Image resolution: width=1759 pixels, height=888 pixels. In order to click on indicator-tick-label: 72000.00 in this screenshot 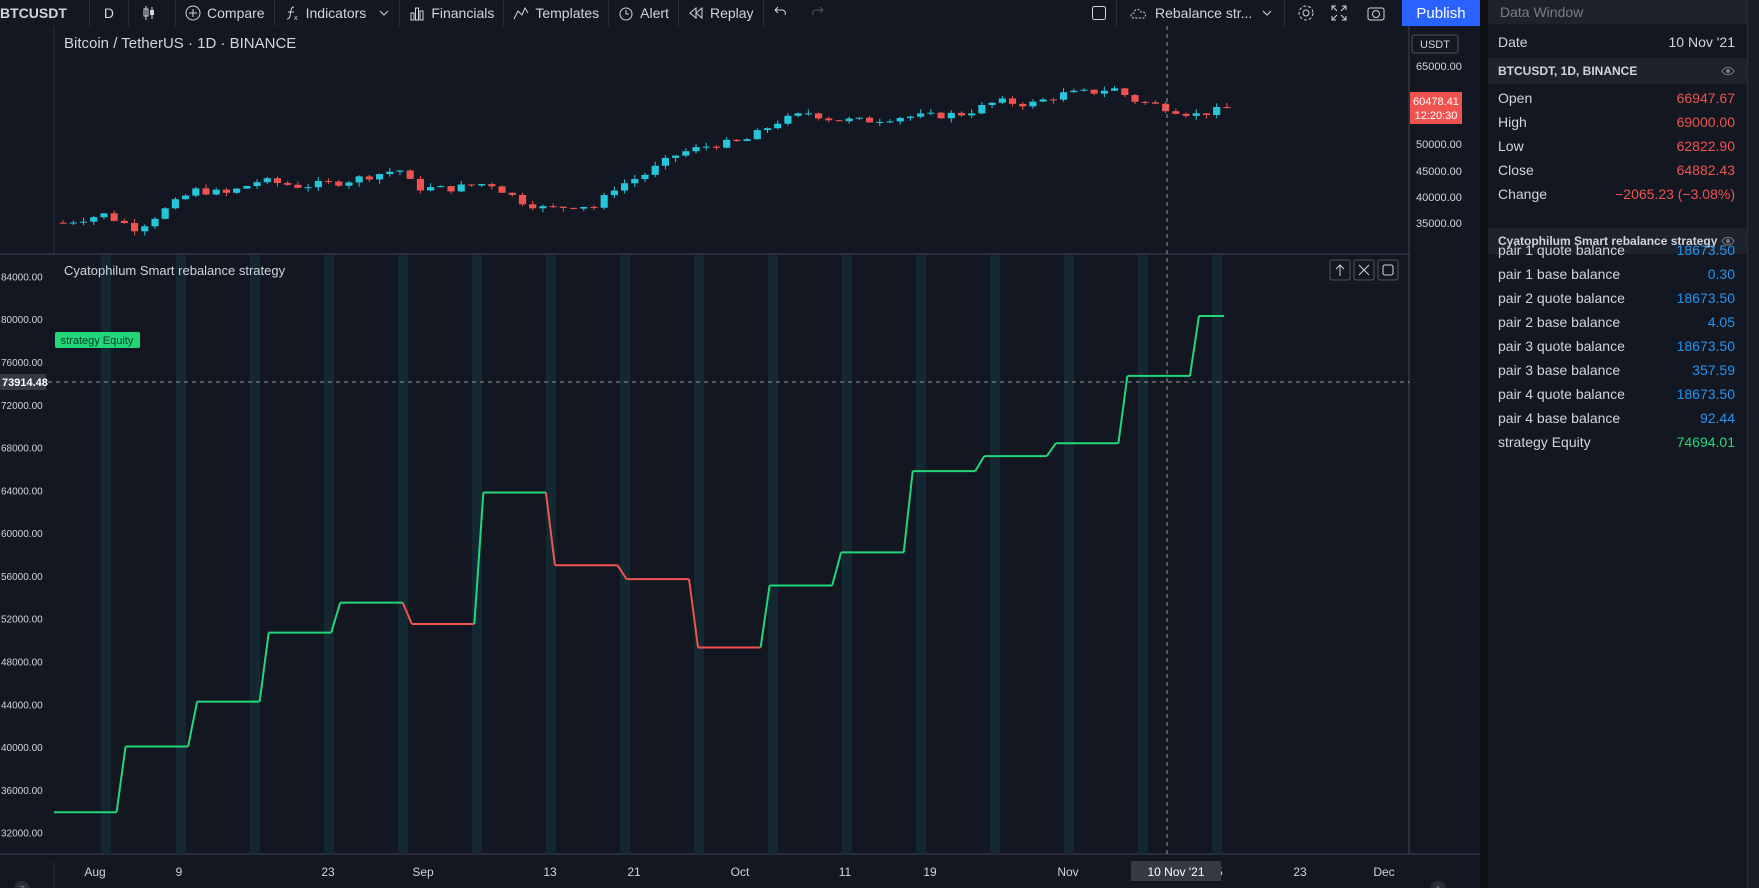, I will do `click(22, 406)`.